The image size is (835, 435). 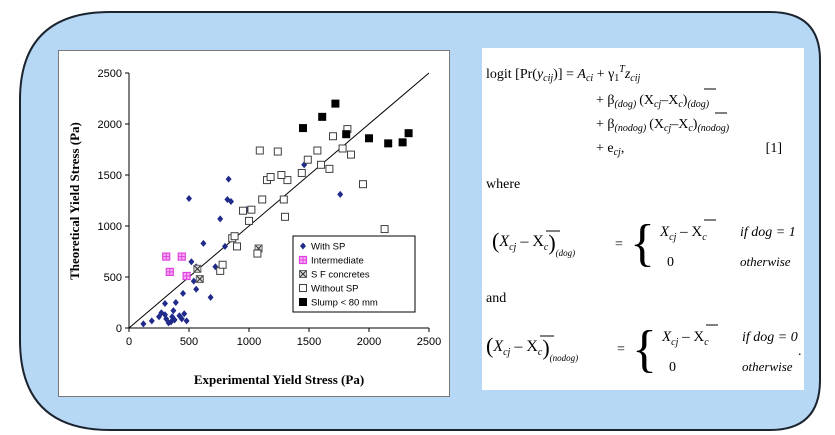 I want to click on y-tick-label: 2000, so click(x=110, y=125).